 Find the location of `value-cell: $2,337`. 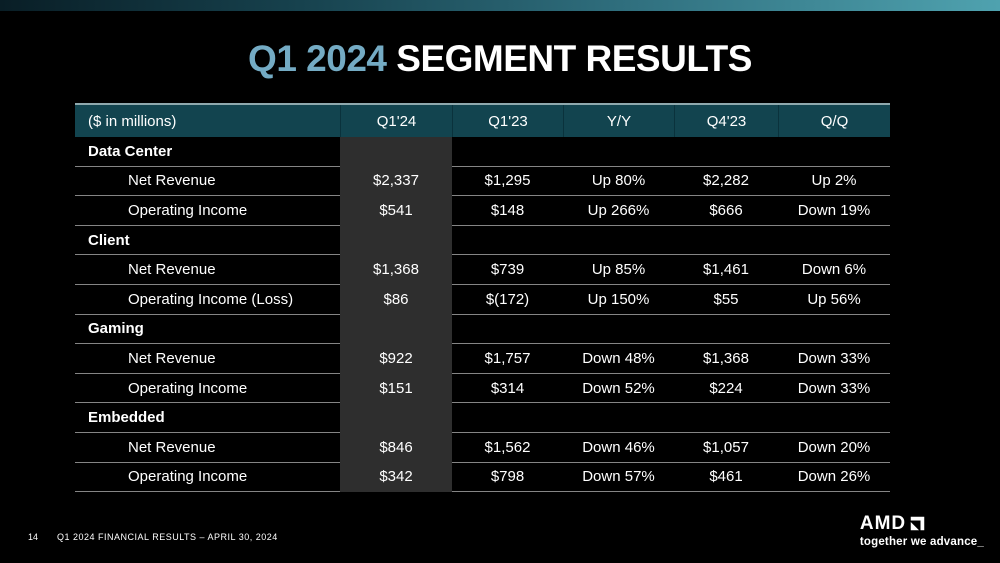

value-cell: $2,337 is located at coordinates (396, 181).